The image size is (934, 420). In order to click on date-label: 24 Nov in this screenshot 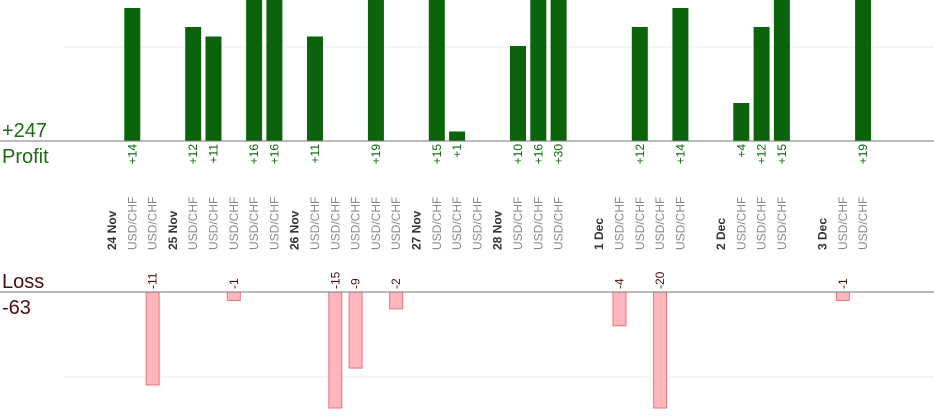, I will do `click(112, 230)`.